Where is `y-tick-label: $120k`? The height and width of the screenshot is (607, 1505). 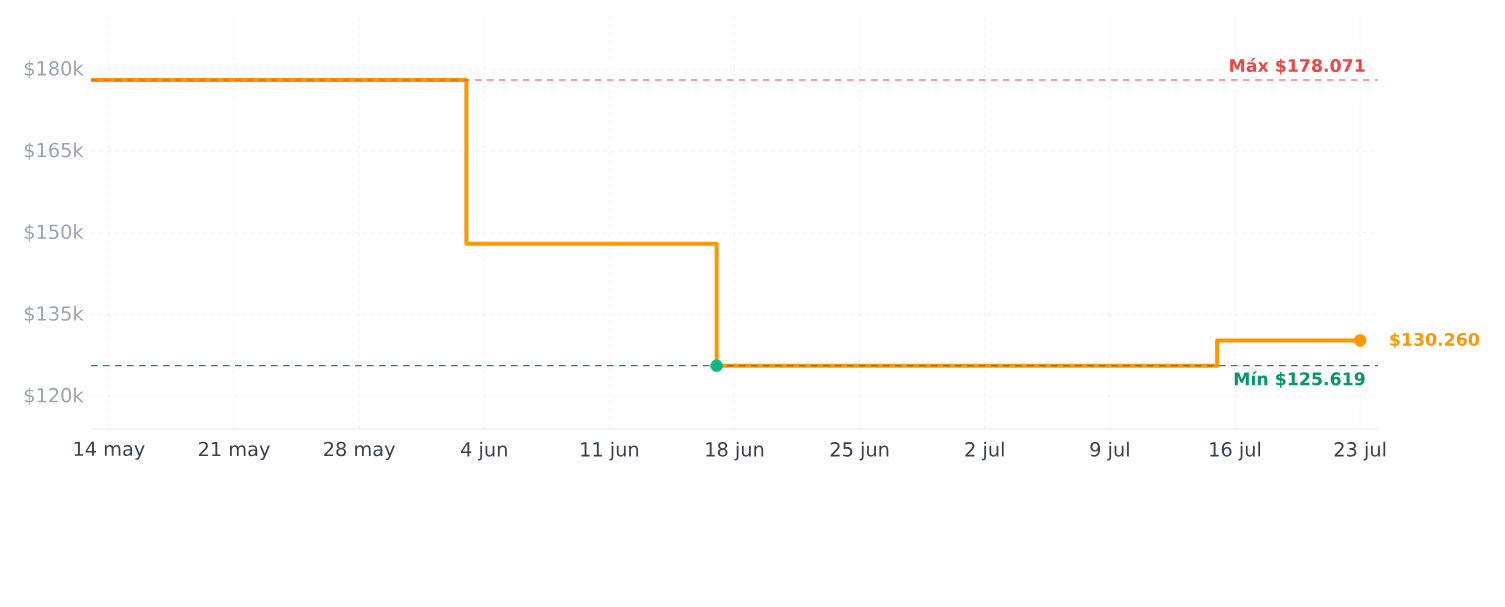
y-tick-label: $120k is located at coordinates (54, 396).